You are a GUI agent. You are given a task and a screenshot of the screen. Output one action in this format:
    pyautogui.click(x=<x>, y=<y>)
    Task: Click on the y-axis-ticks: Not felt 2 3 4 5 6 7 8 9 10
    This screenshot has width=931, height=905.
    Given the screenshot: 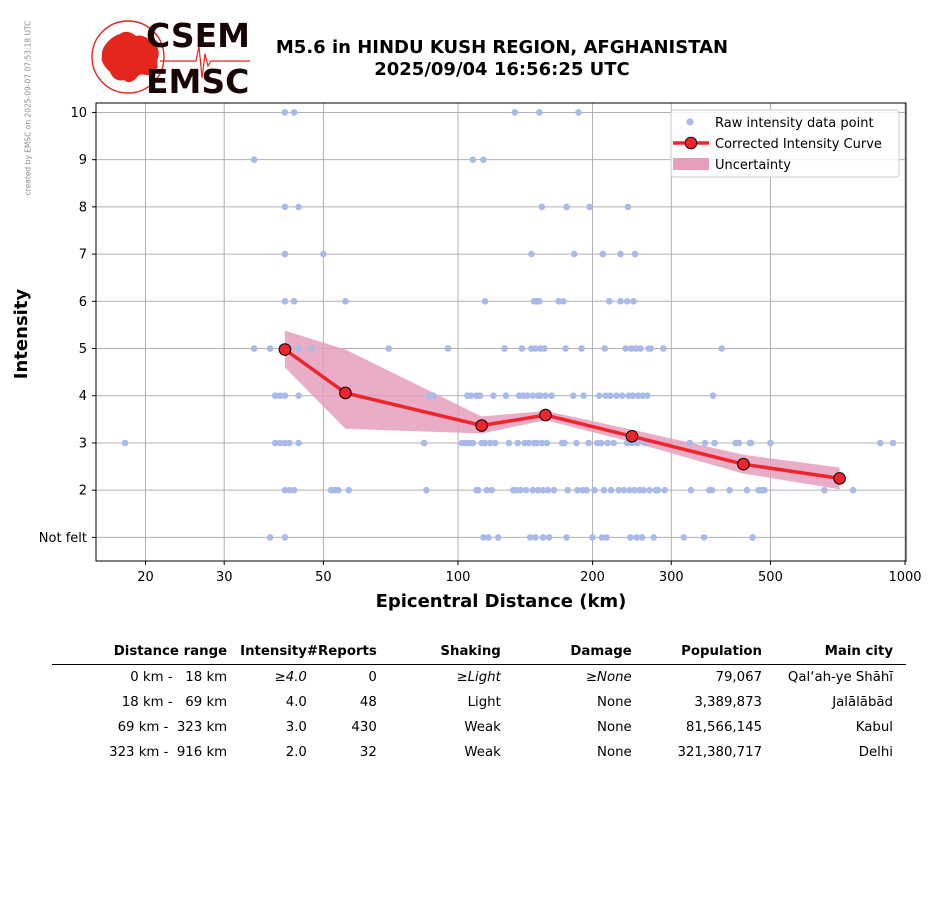 What is the action you would take?
    pyautogui.click(x=67, y=326)
    